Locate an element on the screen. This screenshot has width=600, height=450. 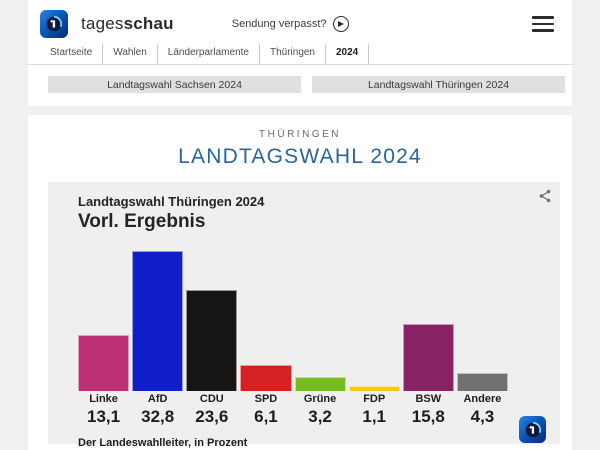
party-value-spd: 6,1 is located at coordinates (266, 416).